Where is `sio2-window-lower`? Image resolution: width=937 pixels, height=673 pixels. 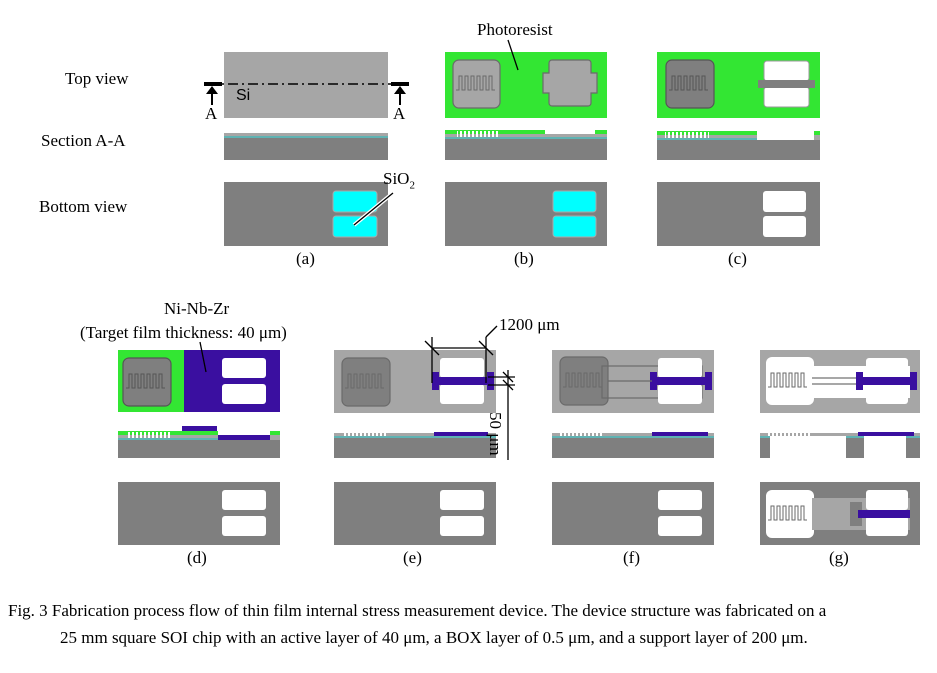
sio2-window-lower is located at coordinates (355, 226).